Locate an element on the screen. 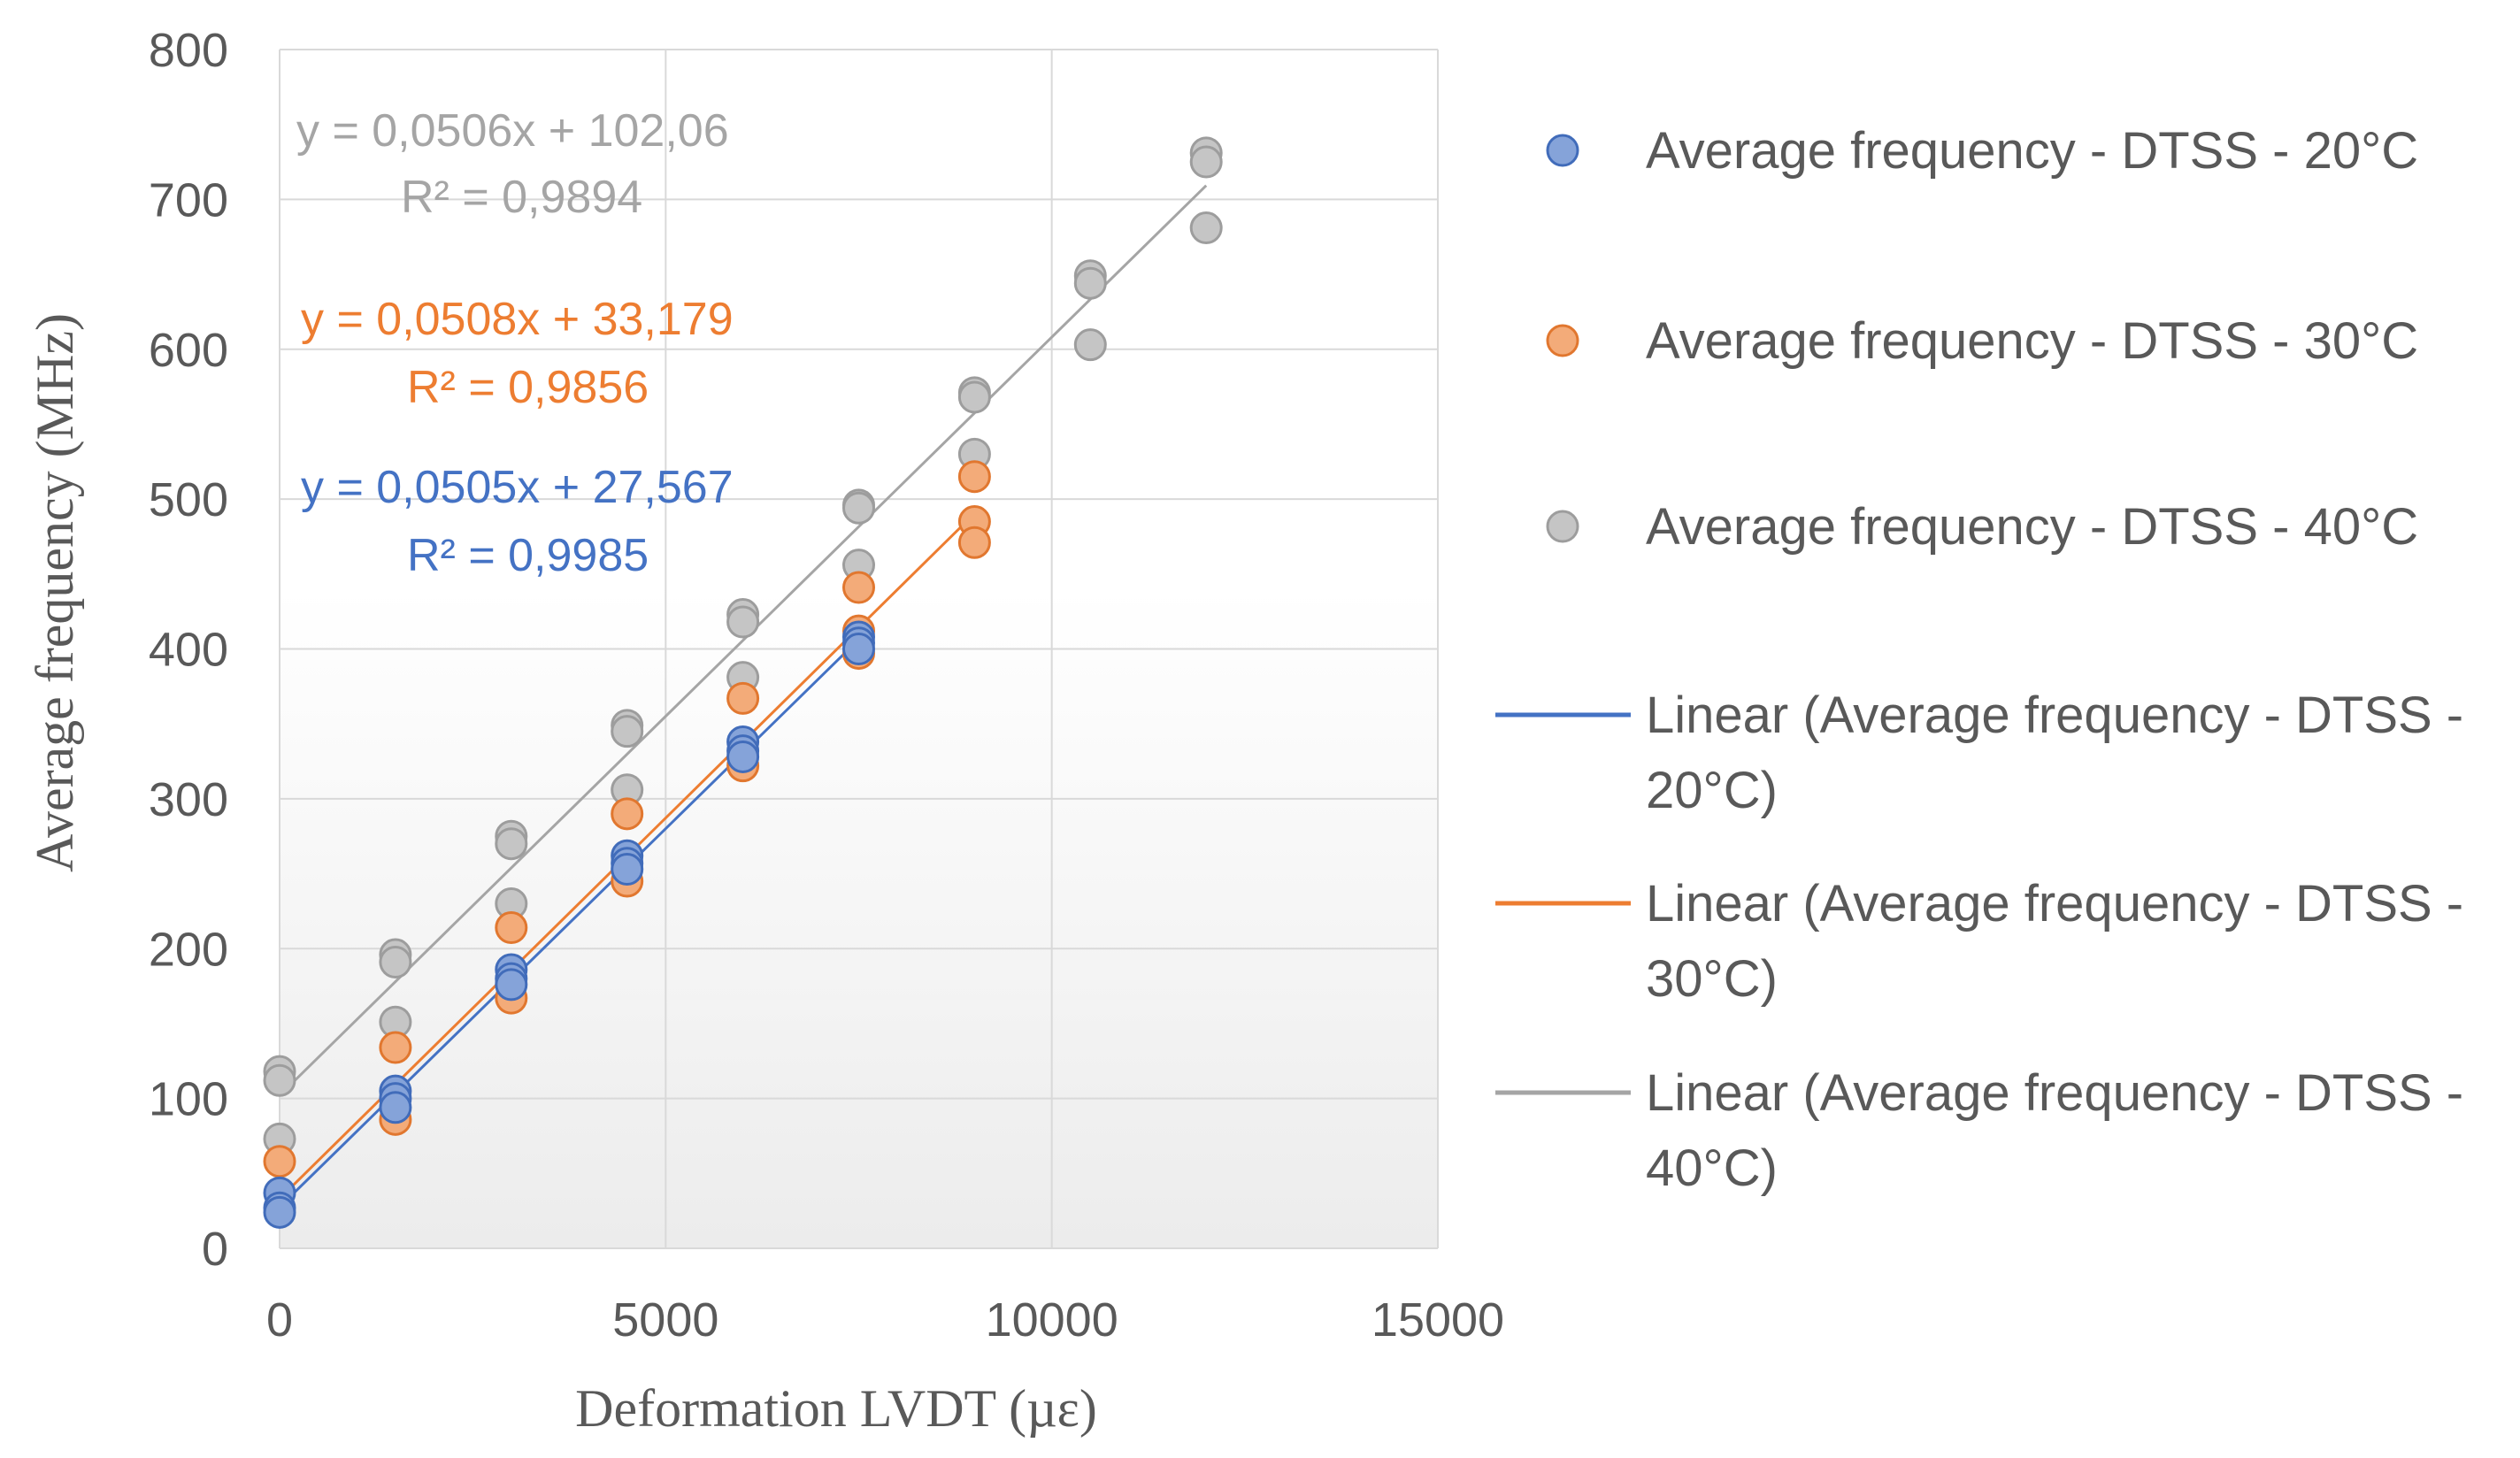  legend-item: Average frequency - DTSS - 20°C is located at coordinates (1982, 151).